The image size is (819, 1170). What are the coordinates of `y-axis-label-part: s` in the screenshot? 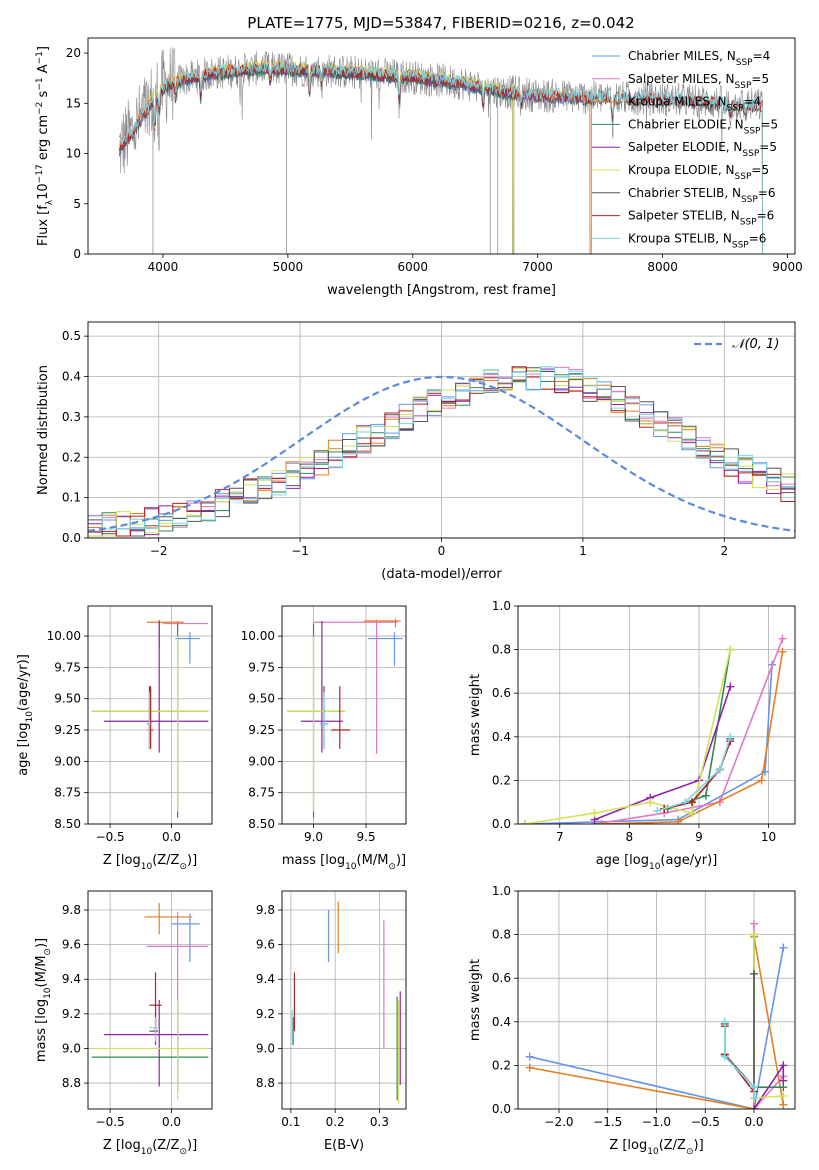 It's located at (43, 95).